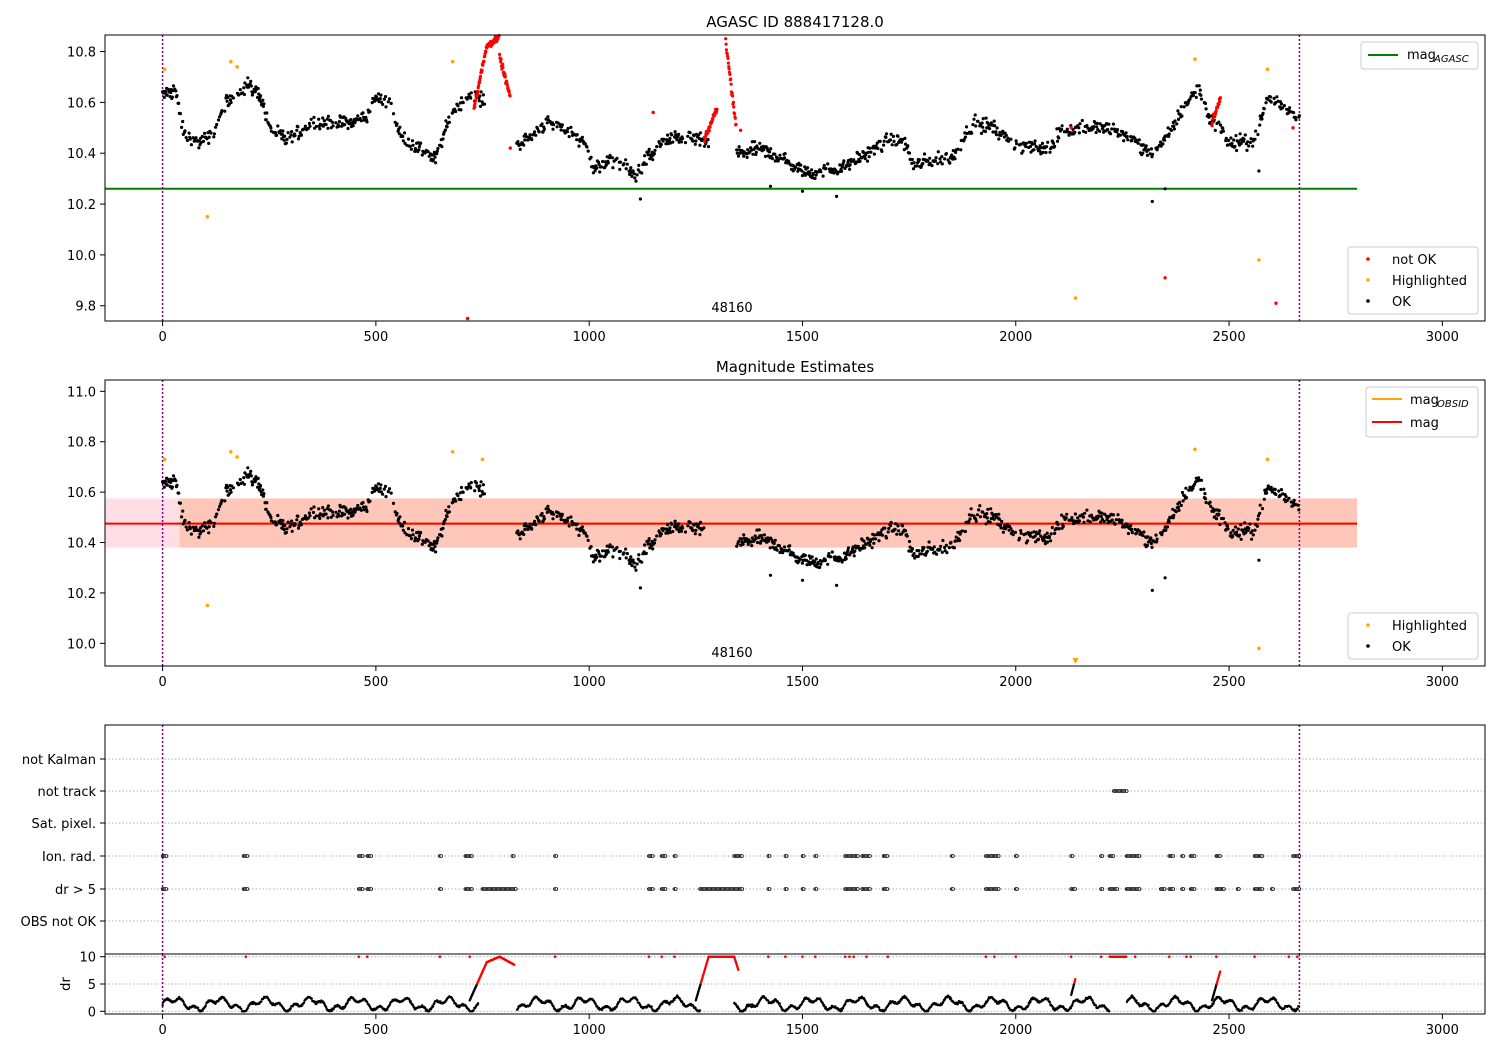 The height and width of the screenshot is (1050, 1500). What do you see at coordinates (795, 984) in the screenshot?
I see `dr-marks` at bounding box center [795, 984].